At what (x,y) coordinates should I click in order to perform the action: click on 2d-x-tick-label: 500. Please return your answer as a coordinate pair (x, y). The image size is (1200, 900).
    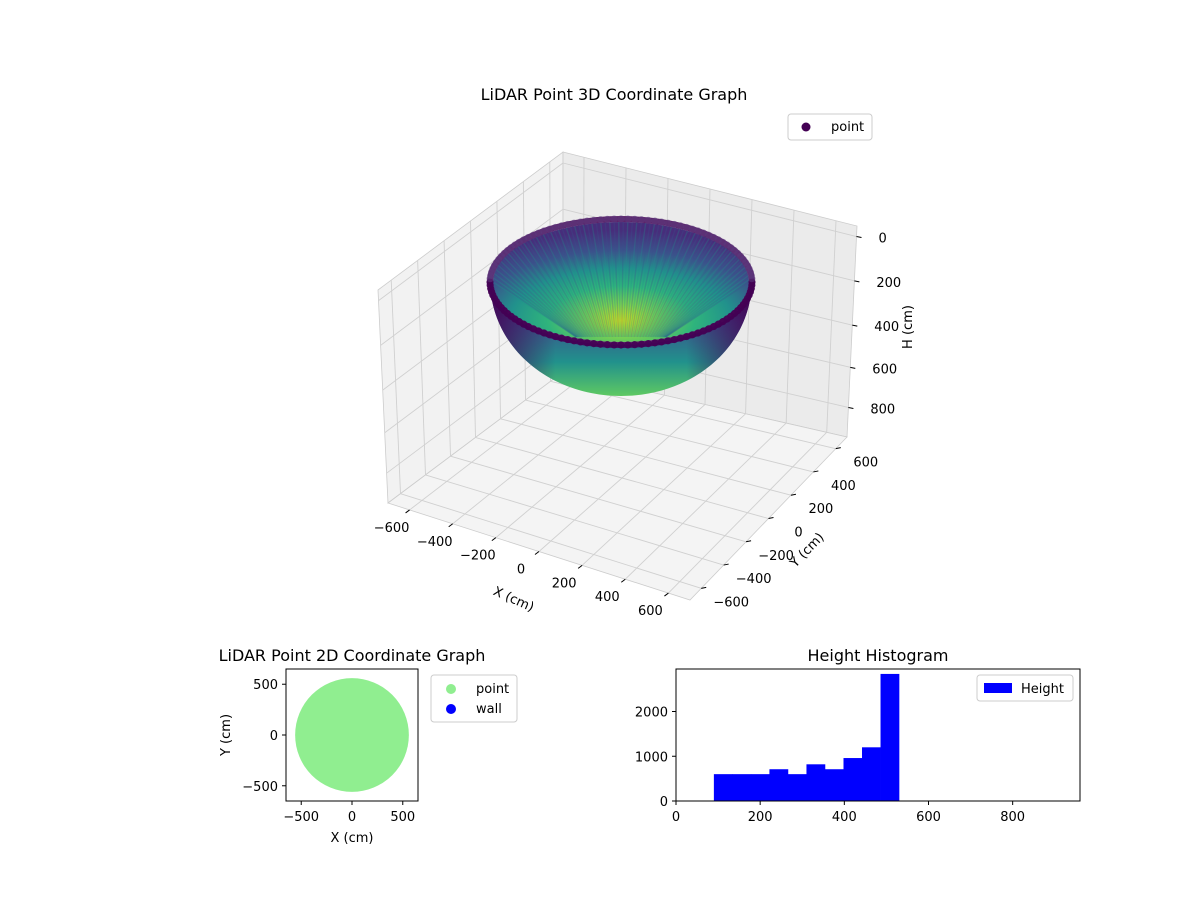
    Looking at the image, I should click on (402, 817).